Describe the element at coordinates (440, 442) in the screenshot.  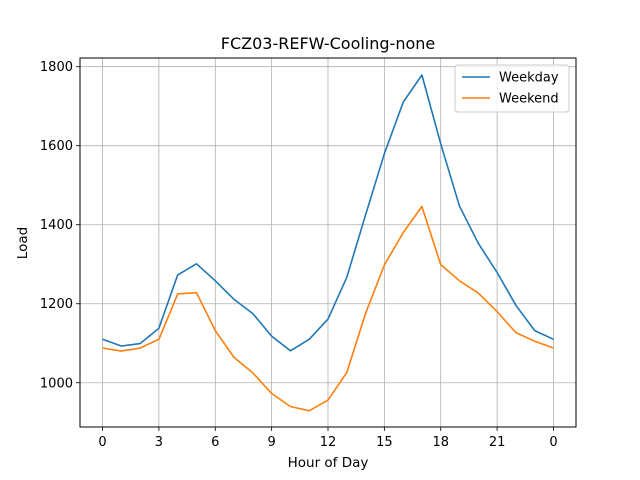
I see `x-tick-label: 18` at that location.